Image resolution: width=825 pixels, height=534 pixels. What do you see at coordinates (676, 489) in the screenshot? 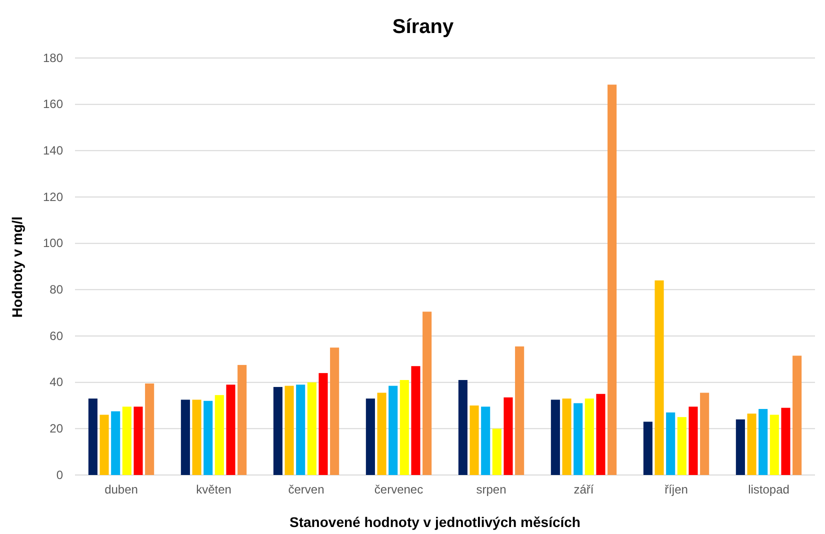
I see `x-tick-label: říjen` at bounding box center [676, 489].